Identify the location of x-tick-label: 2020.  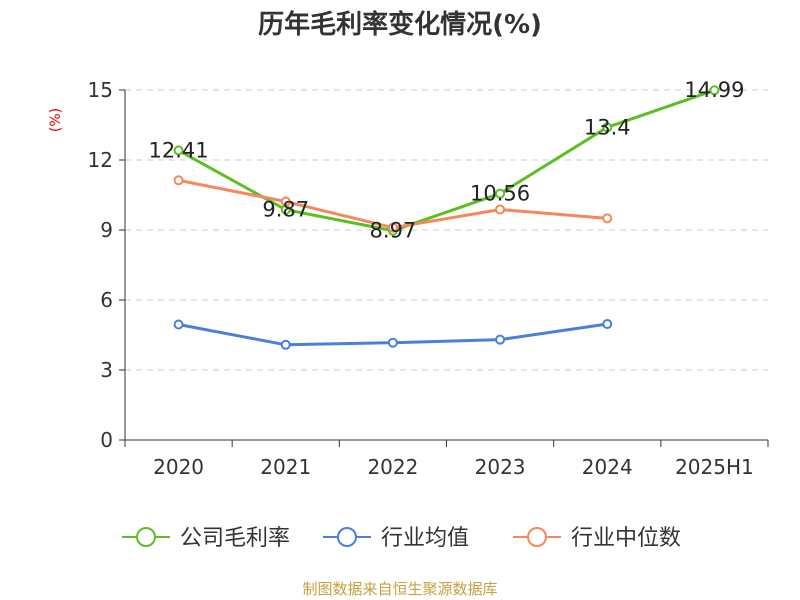
(178, 467).